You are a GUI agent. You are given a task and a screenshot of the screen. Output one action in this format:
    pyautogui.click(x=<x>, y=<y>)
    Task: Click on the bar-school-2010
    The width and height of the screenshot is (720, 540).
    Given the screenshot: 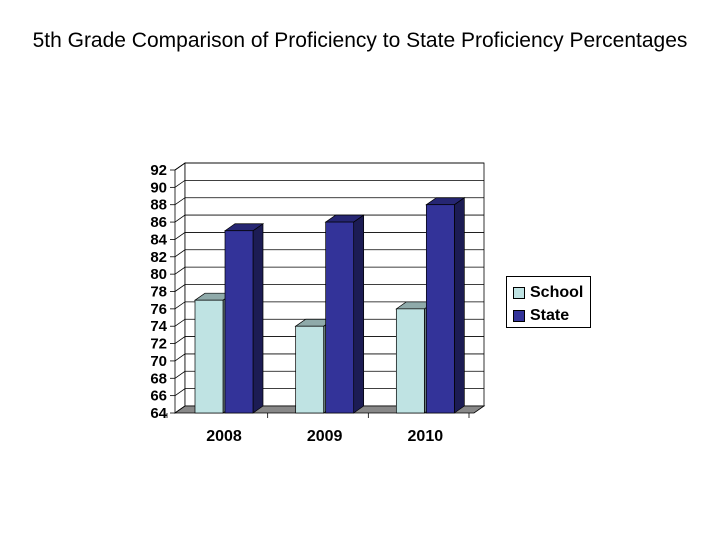 What is the action you would take?
    pyautogui.click(x=410, y=361)
    